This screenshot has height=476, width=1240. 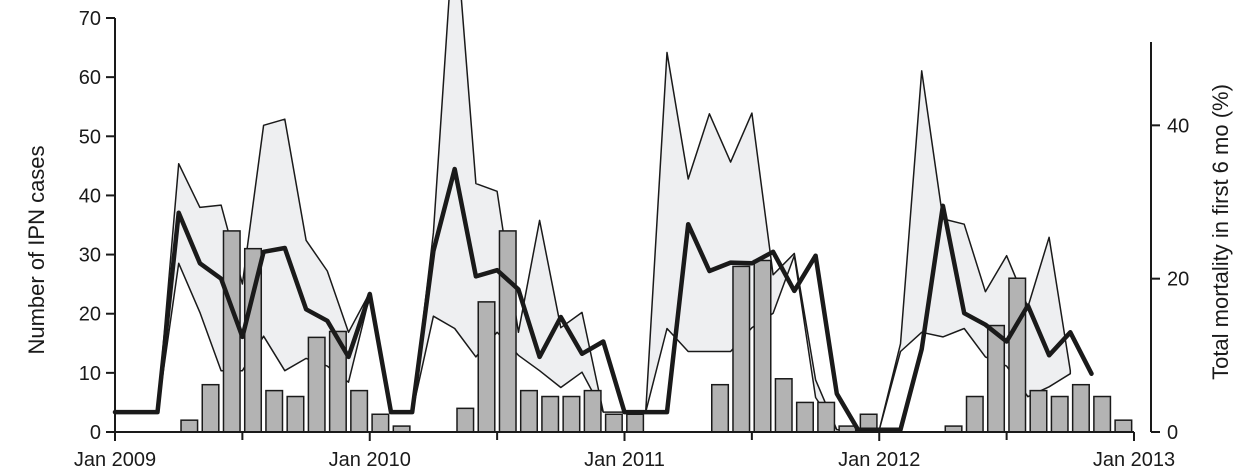 What do you see at coordinates (36, 249) in the screenshot?
I see `y-axis-left-title: Number of IPN cases` at bounding box center [36, 249].